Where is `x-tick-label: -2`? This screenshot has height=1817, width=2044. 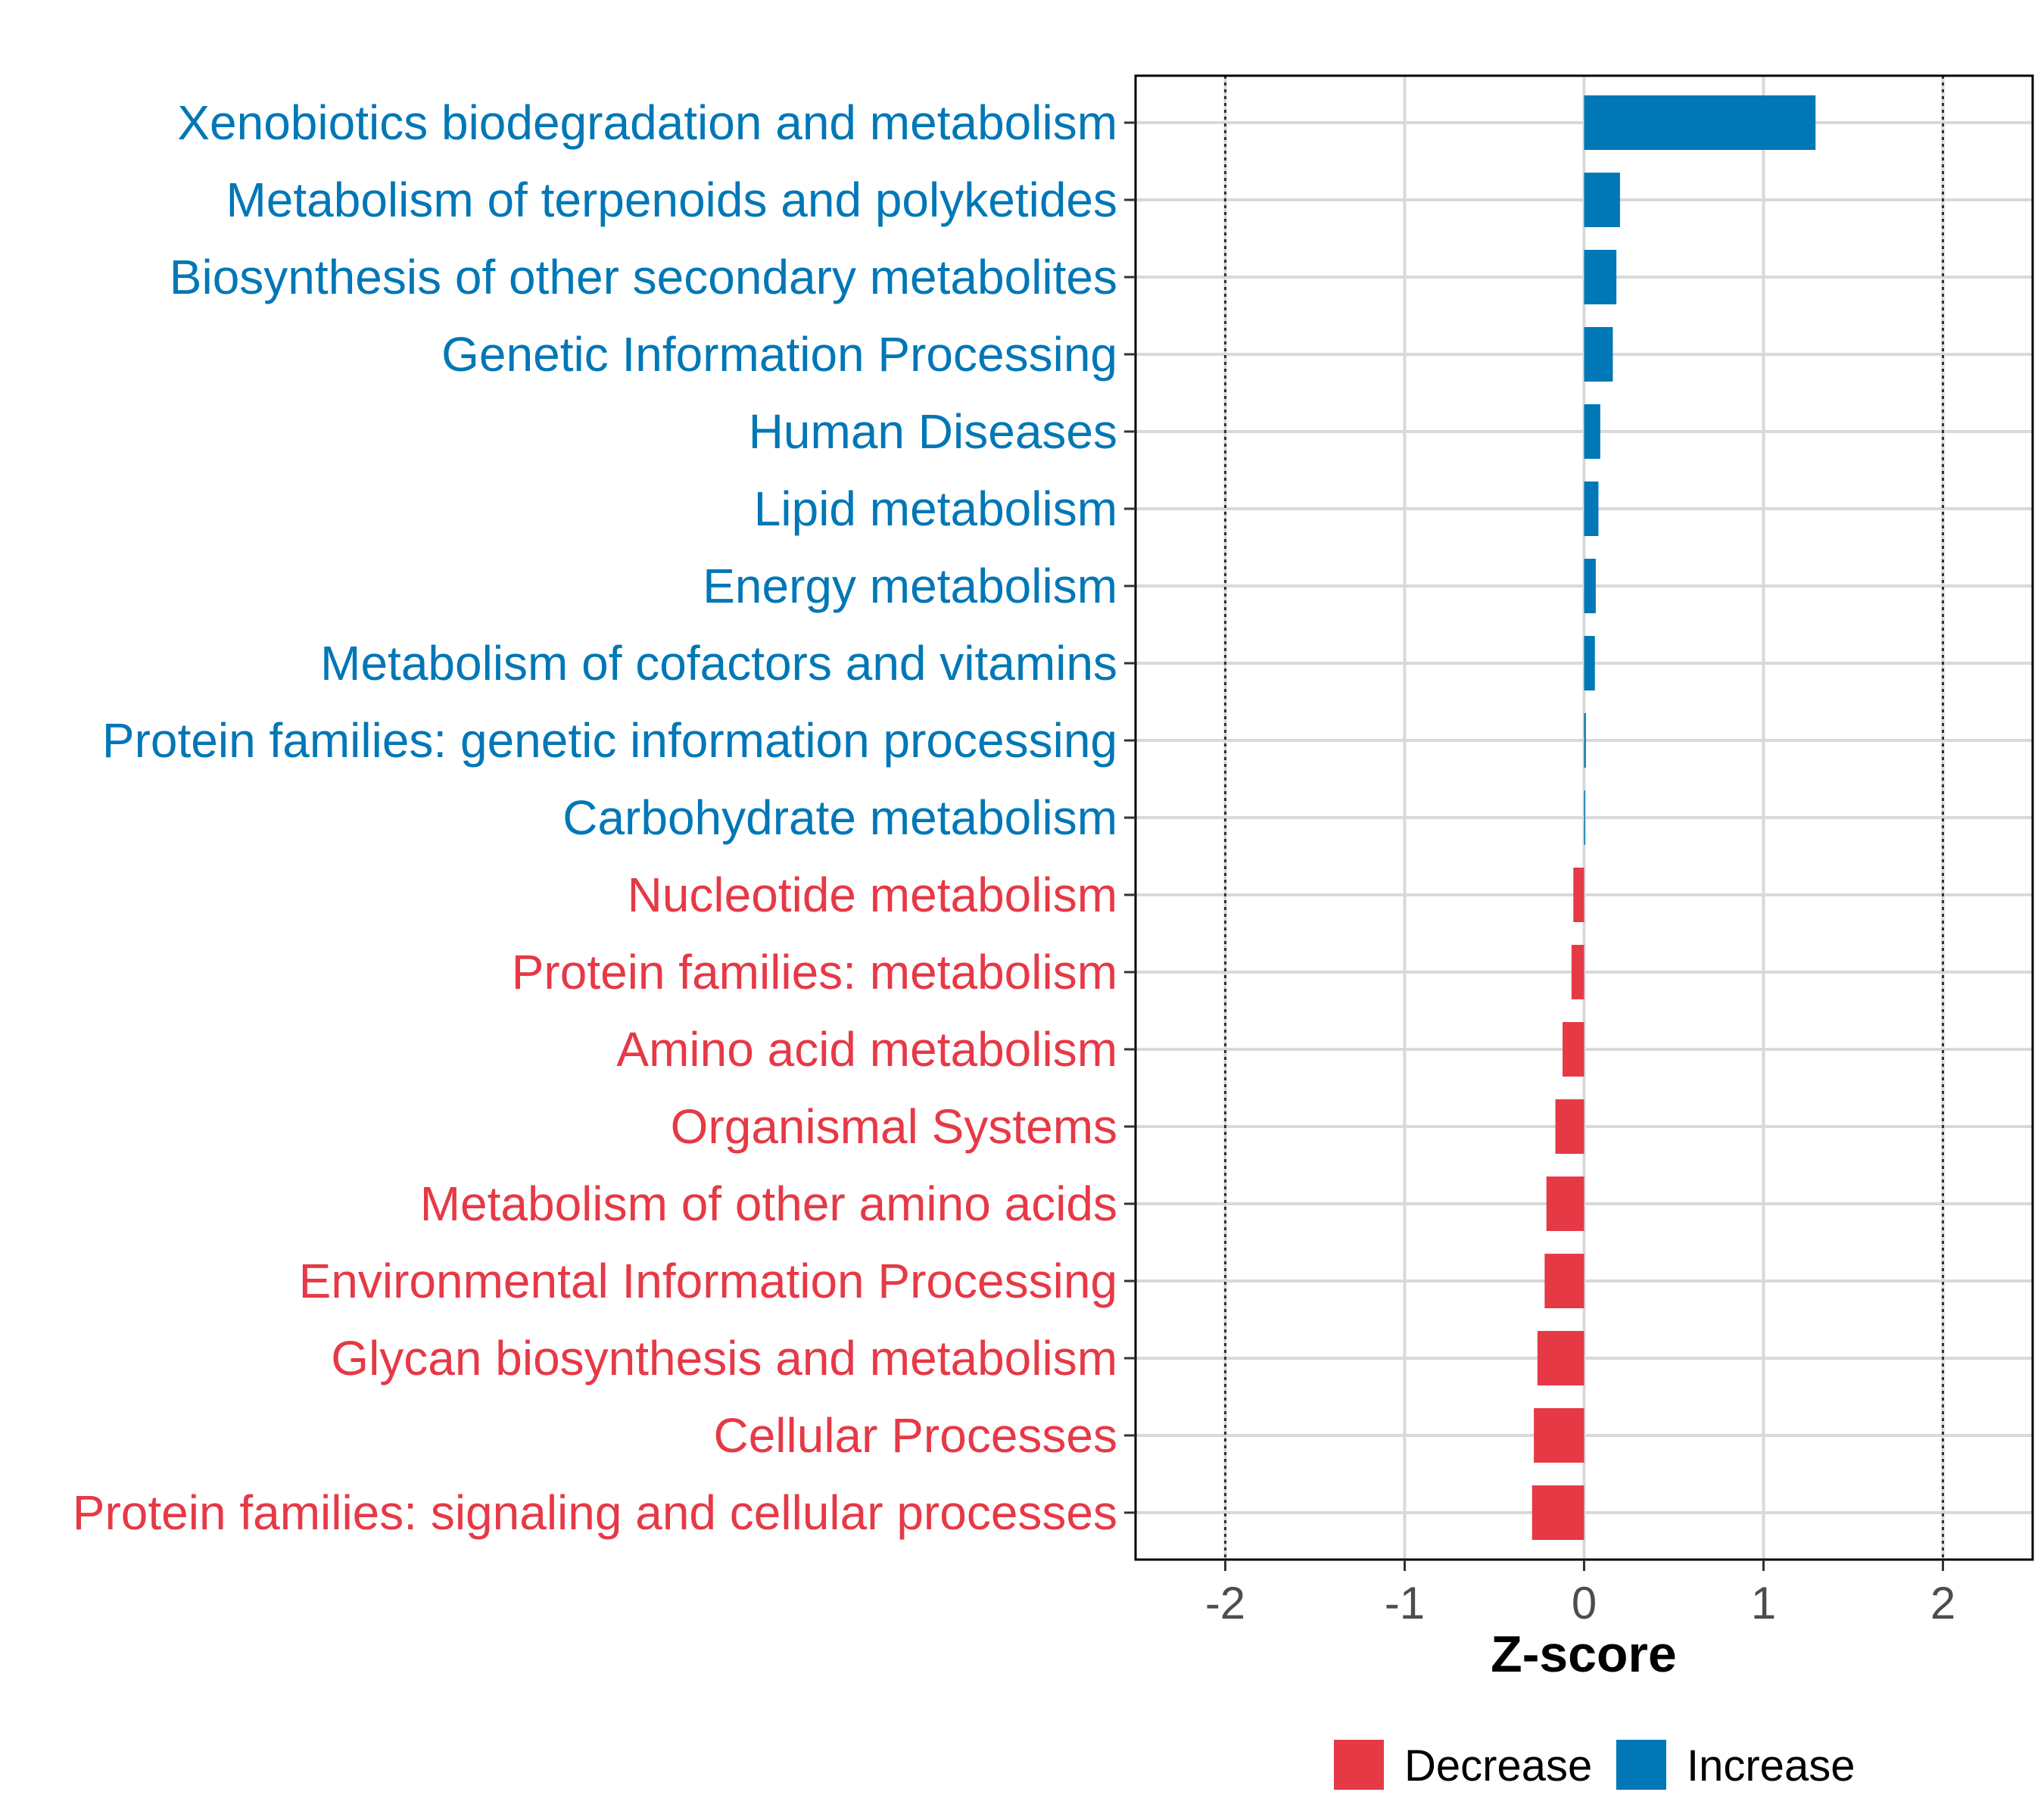
x-tick-label: -2 is located at coordinates (1225, 1603).